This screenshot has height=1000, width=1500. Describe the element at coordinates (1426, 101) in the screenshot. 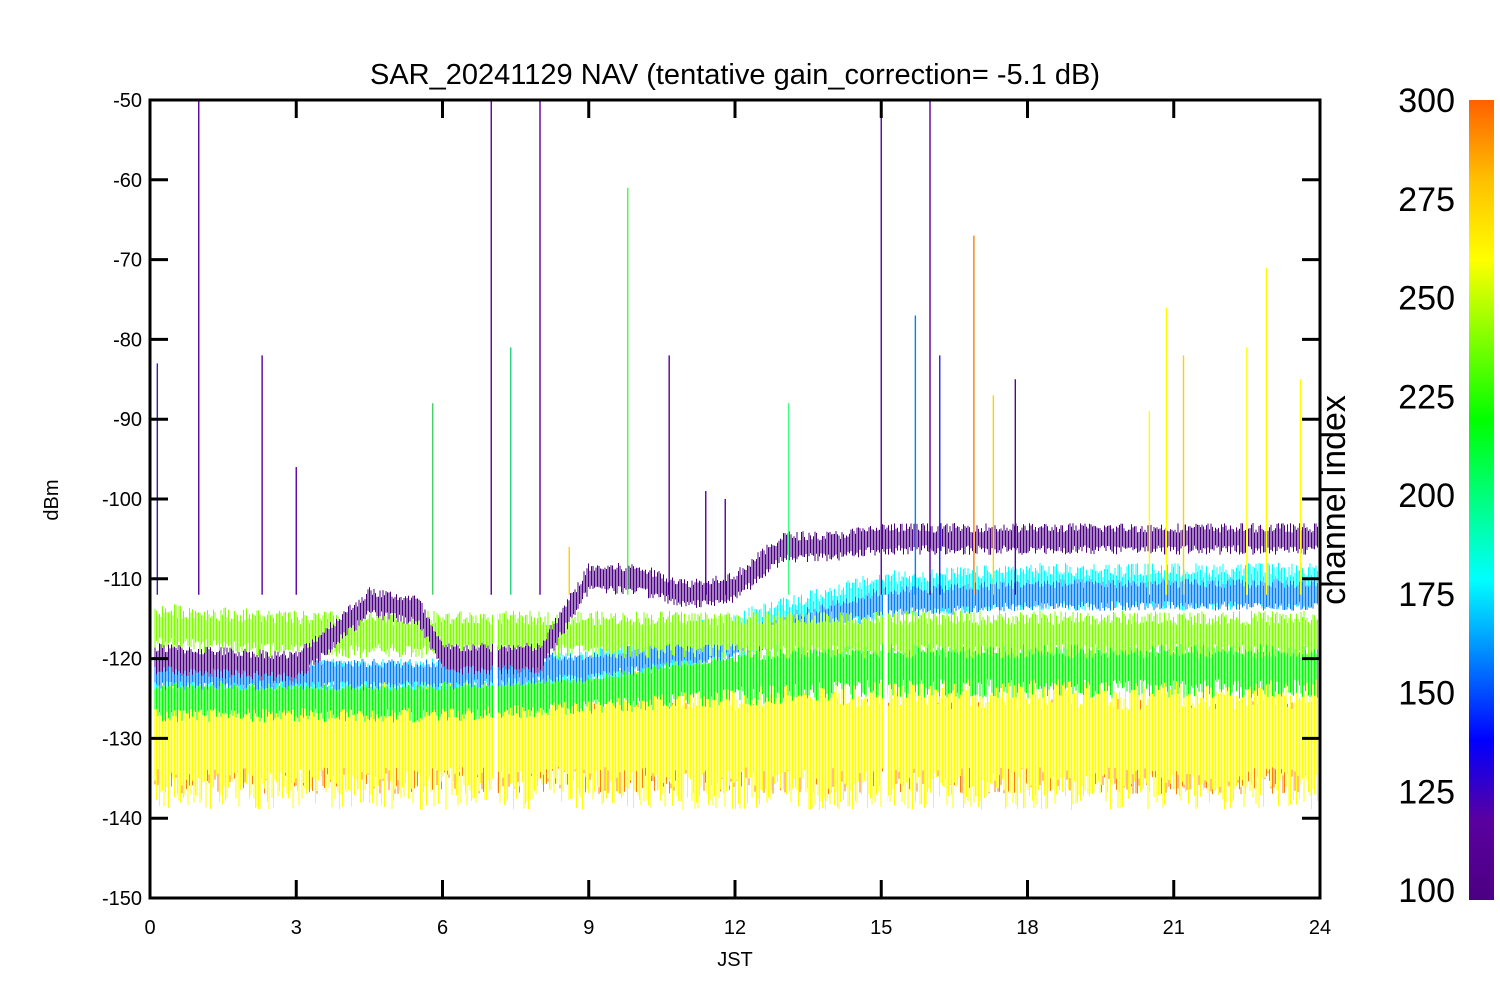

I see `colorbar-tick-0: 300` at that location.